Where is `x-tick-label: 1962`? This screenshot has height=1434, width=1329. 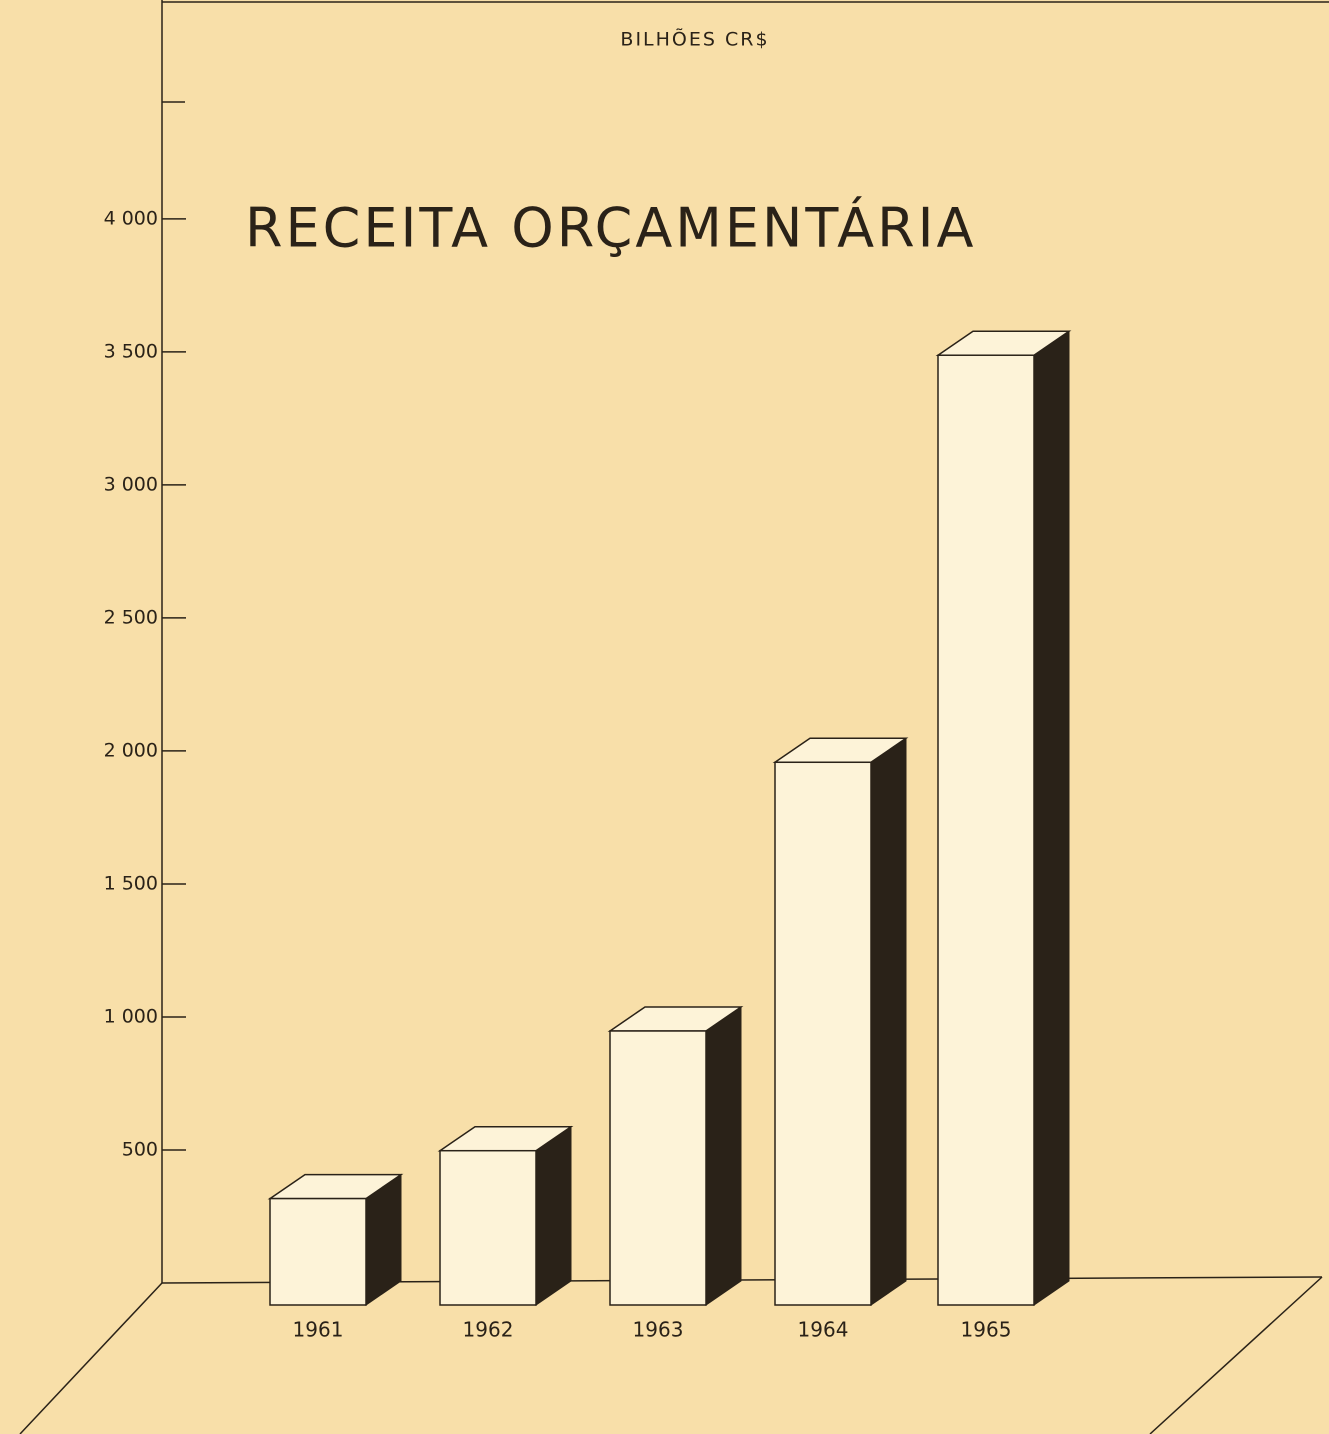
x-tick-label: 1962 is located at coordinates (488, 1330).